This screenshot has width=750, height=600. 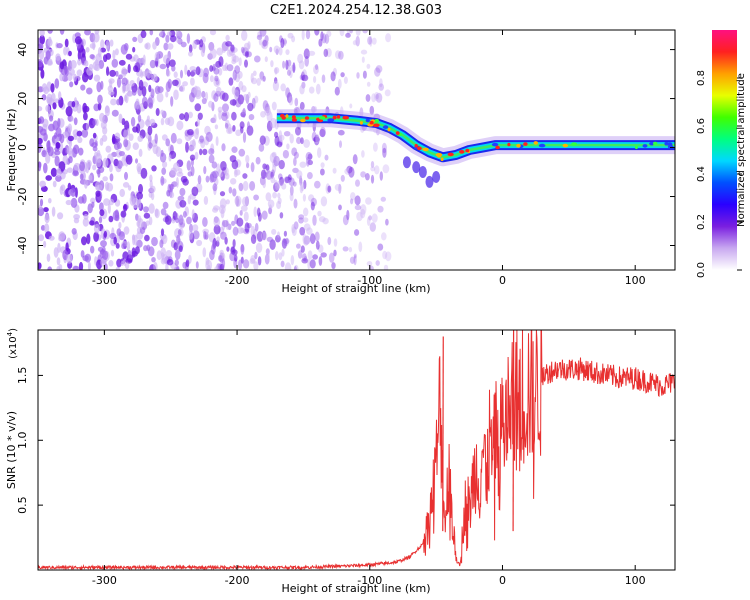 What do you see at coordinates (11, 450) in the screenshot?
I see `snr-y-label: SNR (10 * v/v)` at bounding box center [11, 450].